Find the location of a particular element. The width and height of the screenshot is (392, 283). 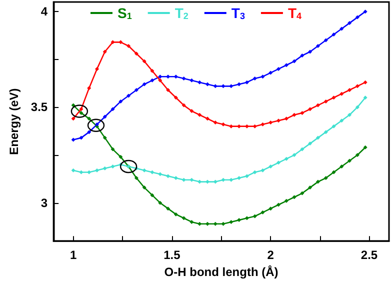

x-tick-label: 1.5 is located at coordinates (172, 255).